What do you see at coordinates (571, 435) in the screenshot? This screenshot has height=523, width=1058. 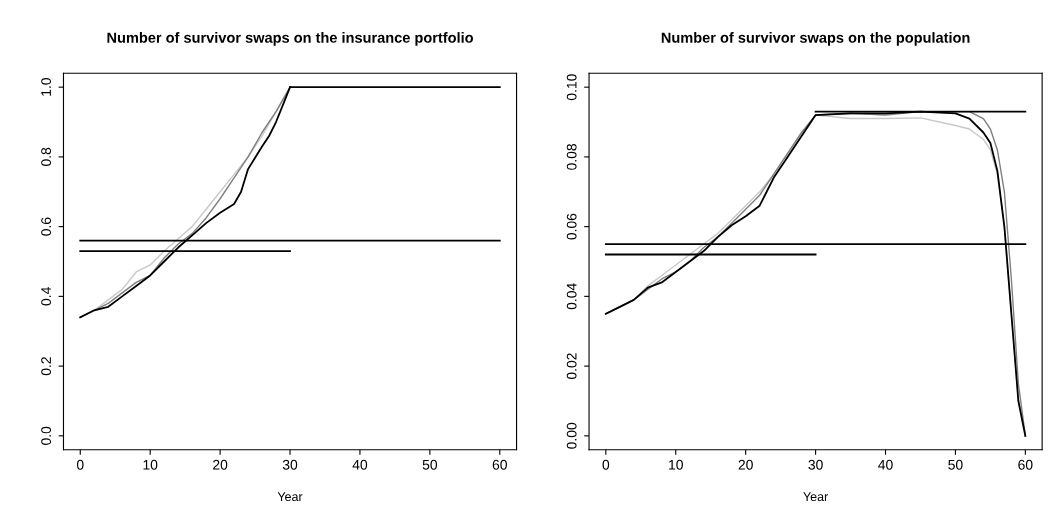 I see `y-tick-label: 0.00` at bounding box center [571, 435].